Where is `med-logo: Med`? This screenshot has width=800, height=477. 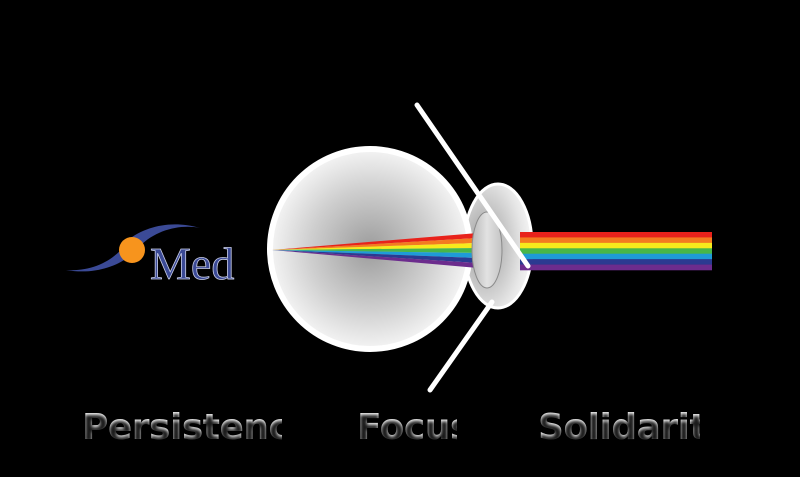 med-logo: Med is located at coordinates (150, 256).